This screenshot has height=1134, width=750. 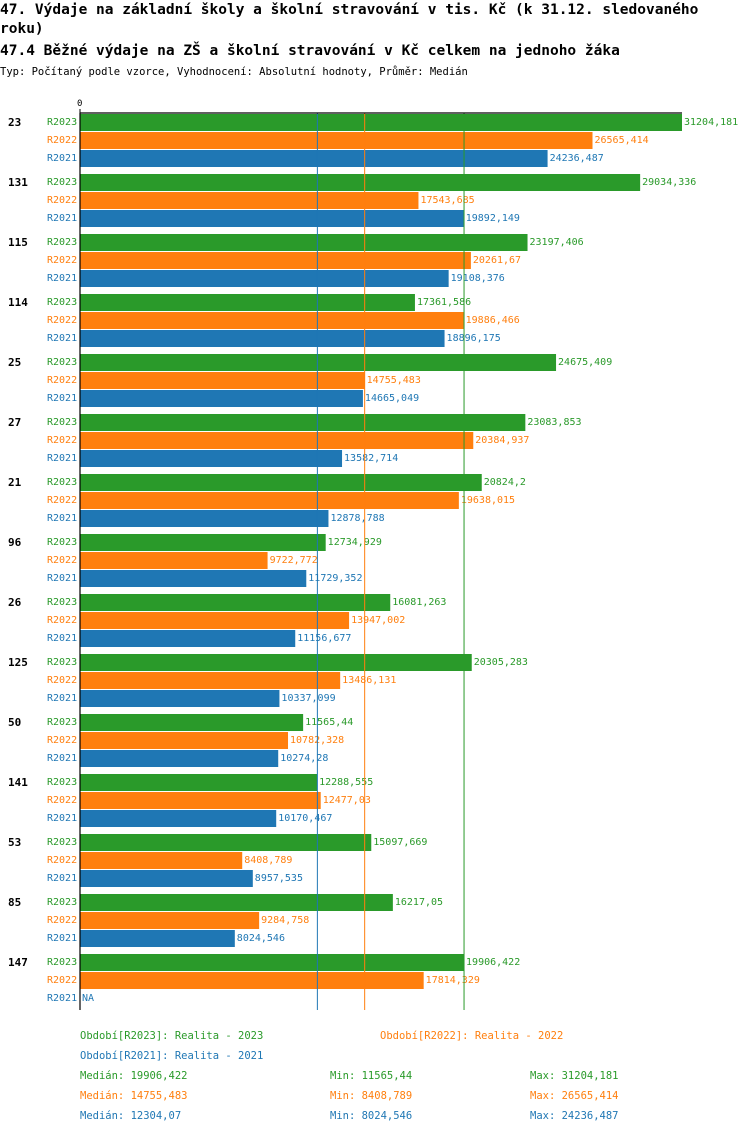 I want to click on chart-title-line2: roku), so click(x=22, y=29).